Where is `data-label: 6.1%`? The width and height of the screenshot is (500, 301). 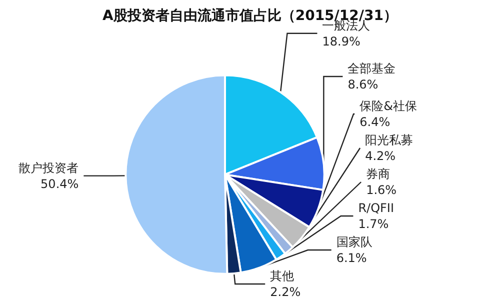 data-label: 6.1% is located at coordinates (351, 258).